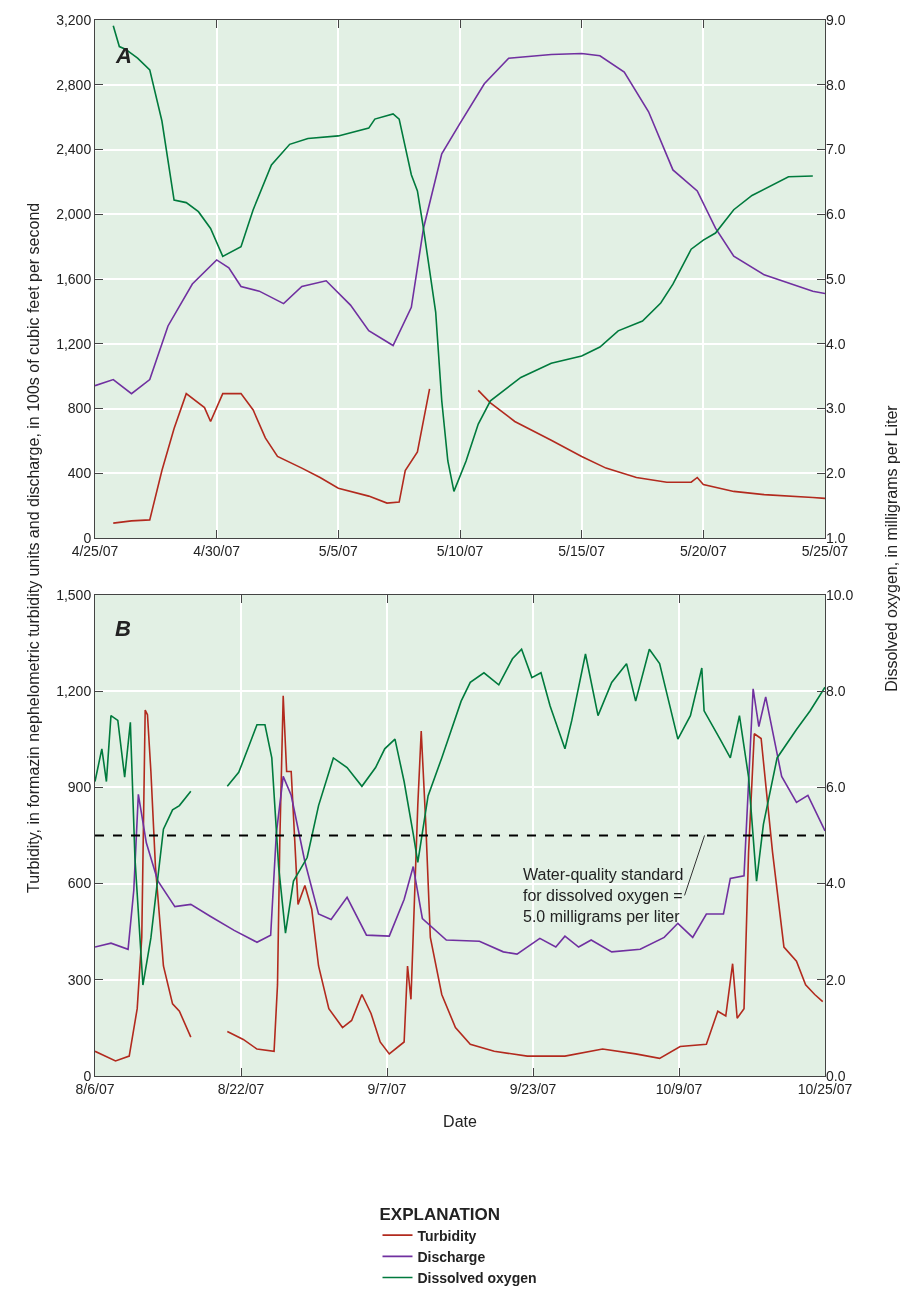 The image size is (909, 1305). What do you see at coordinates (123, 628) in the screenshot?
I see `annotation: B` at bounding box center [123, 628].